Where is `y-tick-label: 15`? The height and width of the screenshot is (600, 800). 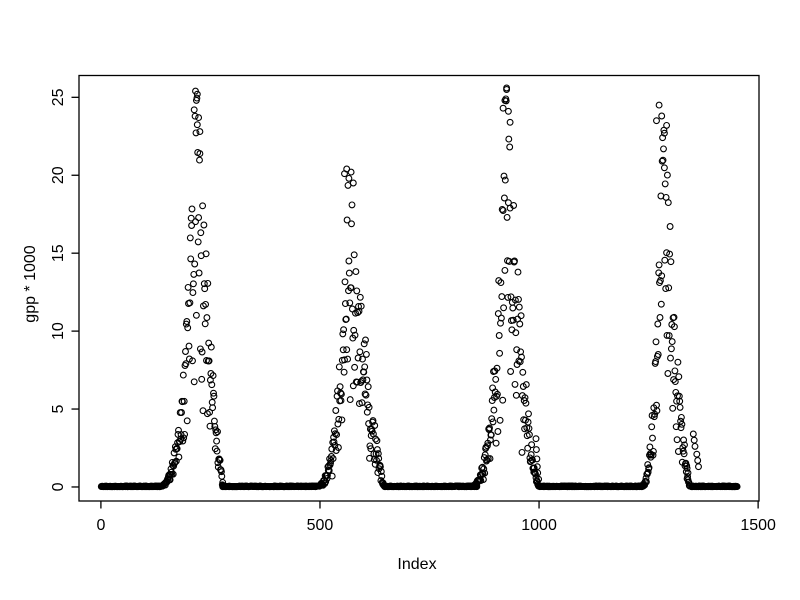
y-tick-label: 15 is located at coordinates (58, 253).